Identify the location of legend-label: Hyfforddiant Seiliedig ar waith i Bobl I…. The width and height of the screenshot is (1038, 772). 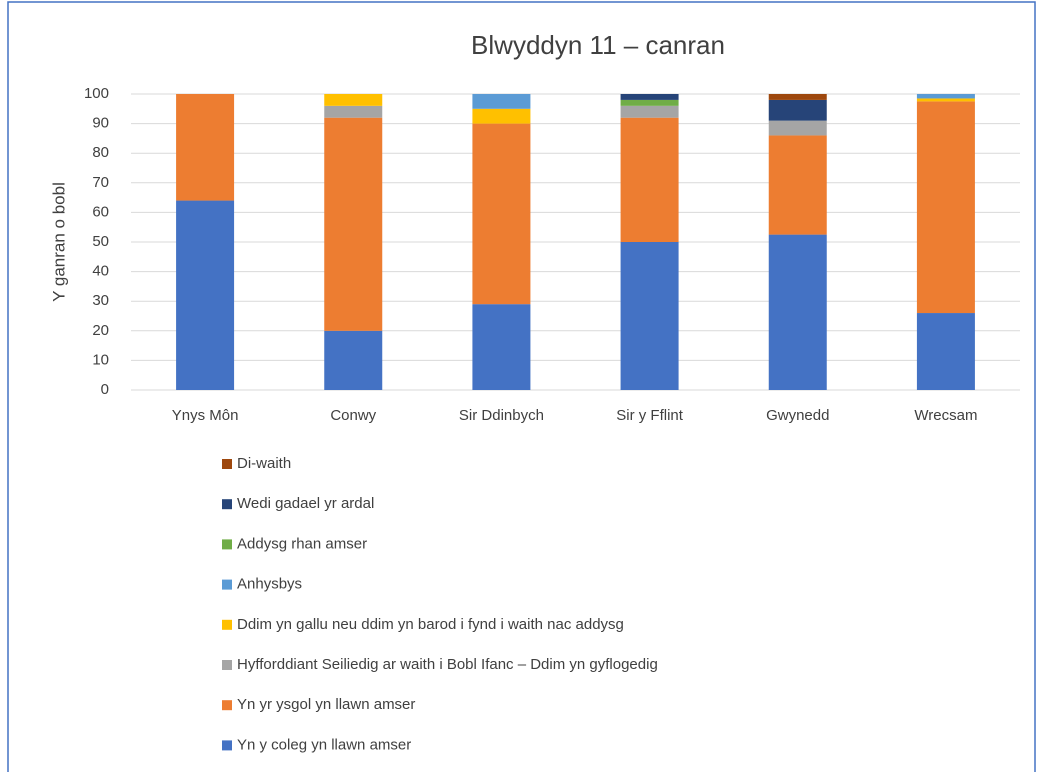
(447, 664).